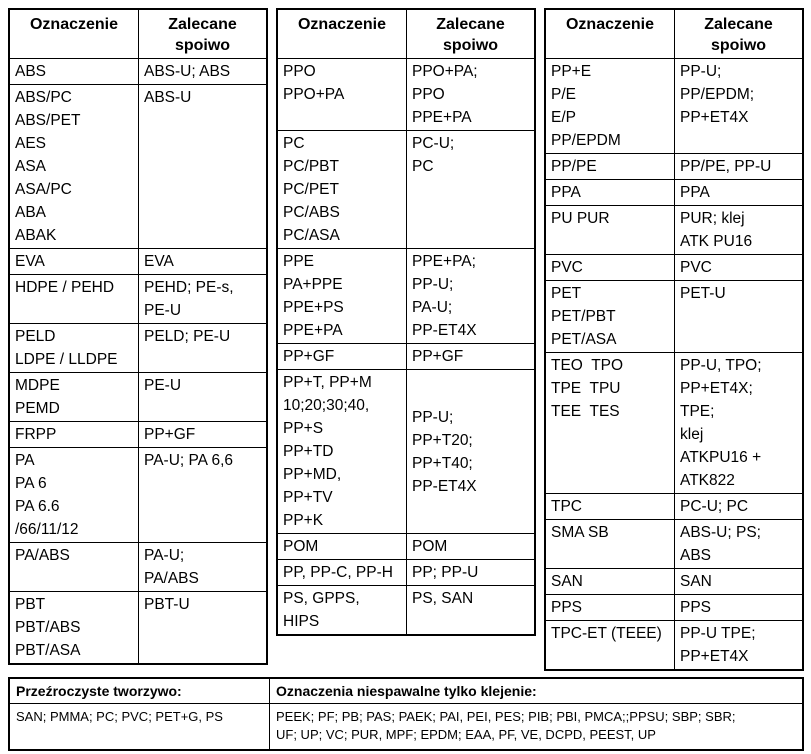 This screenshot has width=811, height=754. What do you see at coordinates (65, 287) in the screenshot?
I see `cell-designation: HDPE / PEHD` at bounding box center [65, 287].